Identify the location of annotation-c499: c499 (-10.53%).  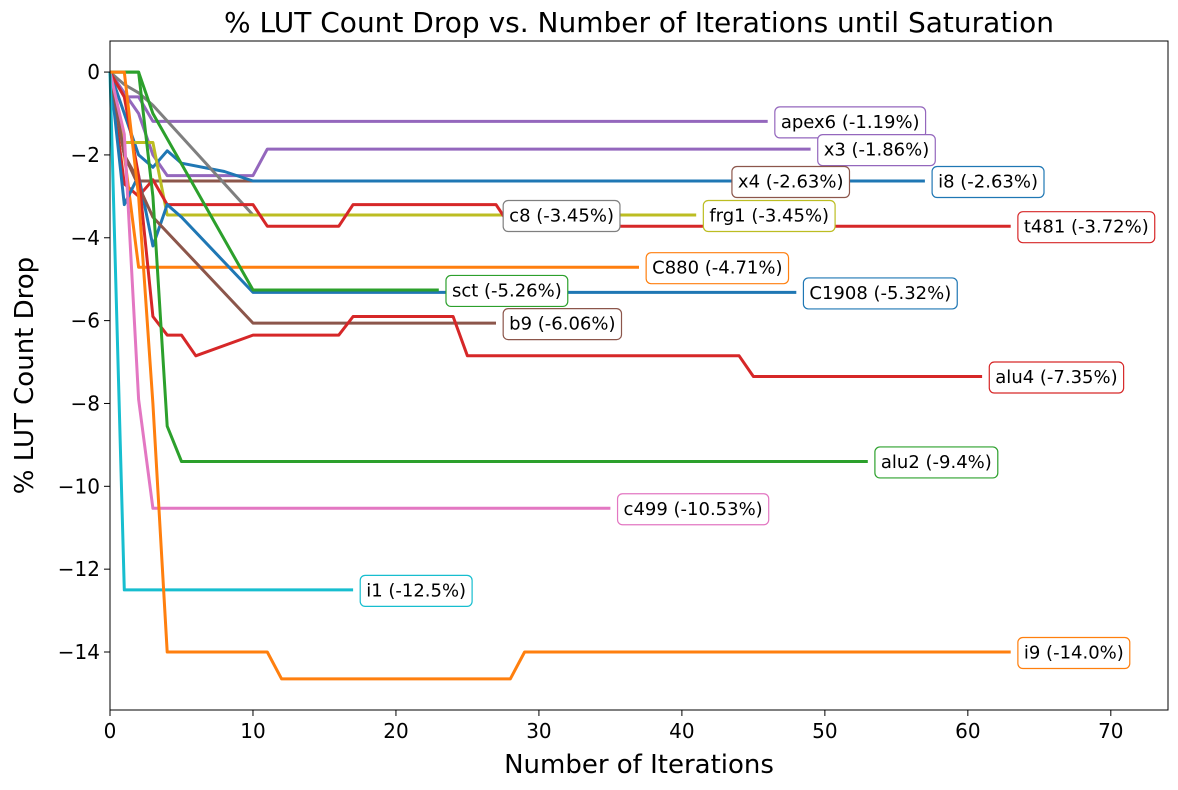
(693, 509).